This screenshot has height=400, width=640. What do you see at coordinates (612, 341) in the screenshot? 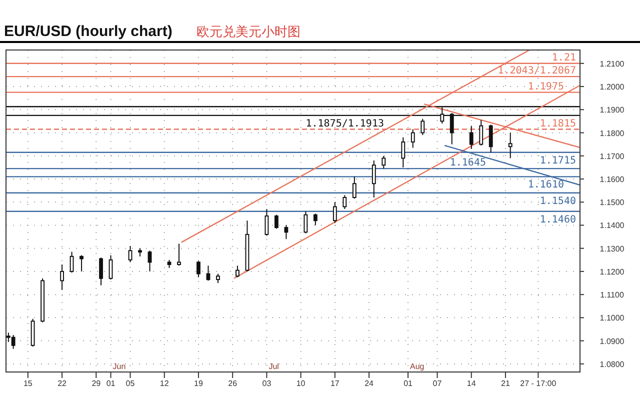
I see `y-tick-label: 1.0900` at bounding box center [612, 341].